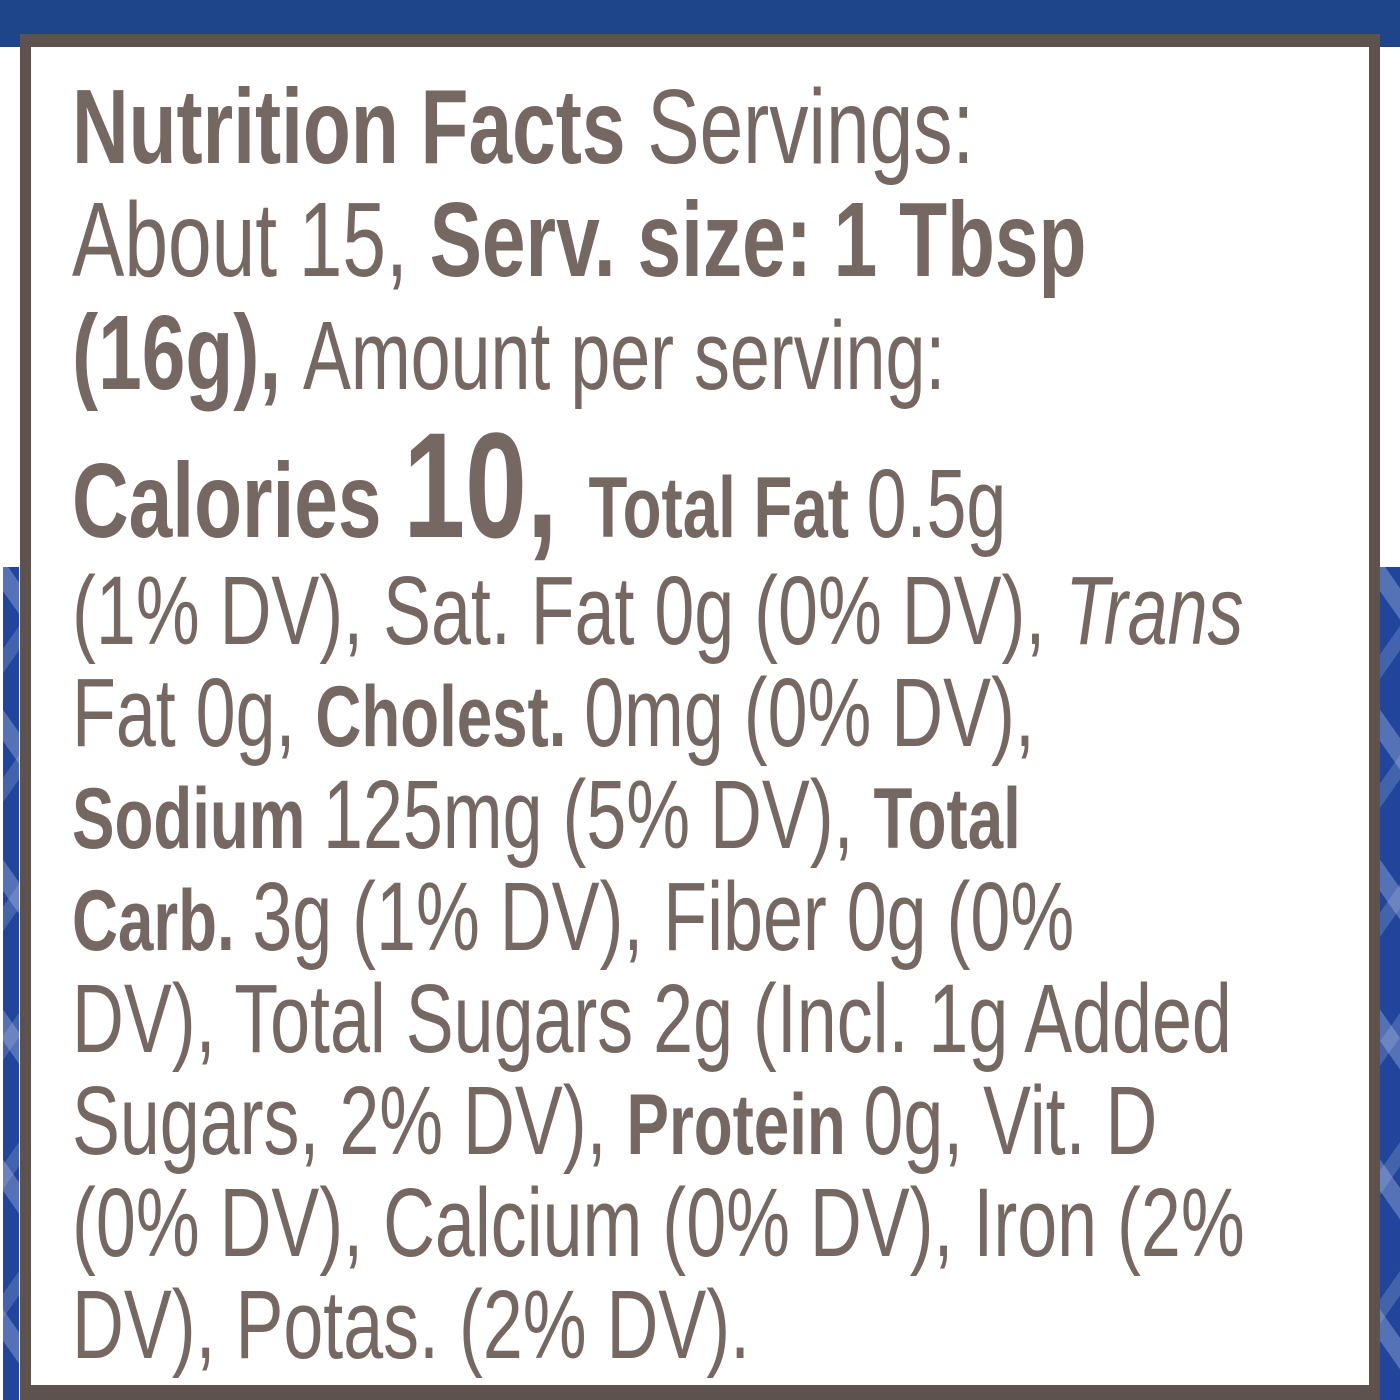 The width and height of the screenshot is (1400, 1400). I want to click on potassium-text: DV), Potas. (2% DV)., so click(411, 1324).